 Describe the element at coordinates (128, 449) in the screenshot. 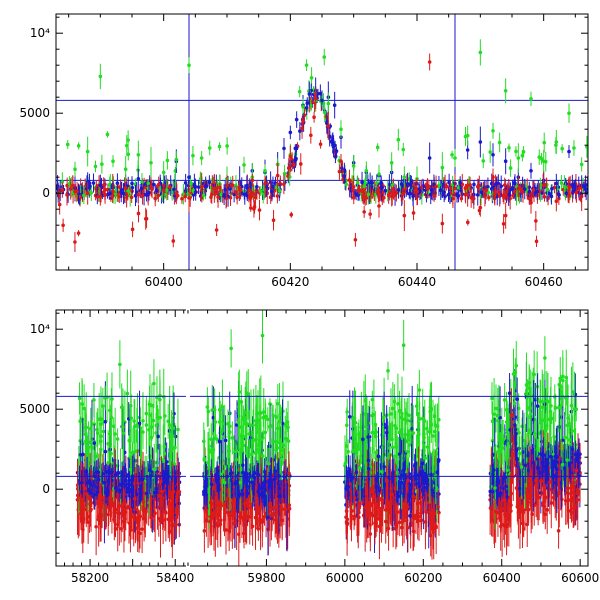

I see `bottom-plot-area-left` at that location.